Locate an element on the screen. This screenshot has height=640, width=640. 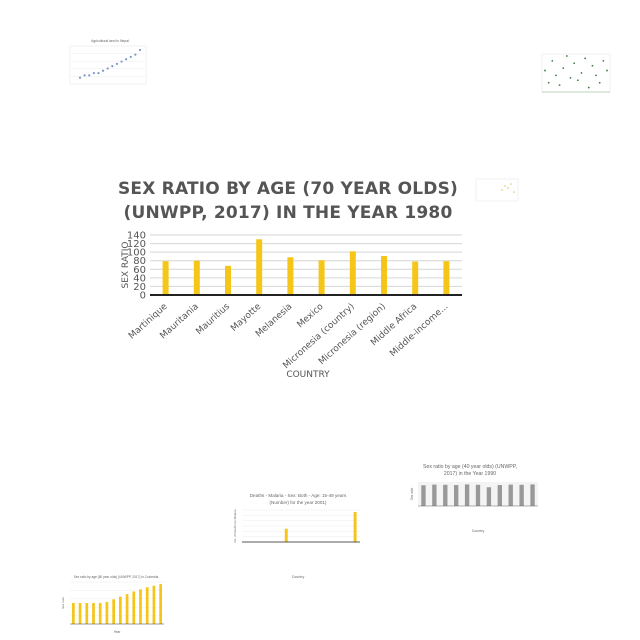
x-tick-label: Mauritius is located at coordinates (213, 319).